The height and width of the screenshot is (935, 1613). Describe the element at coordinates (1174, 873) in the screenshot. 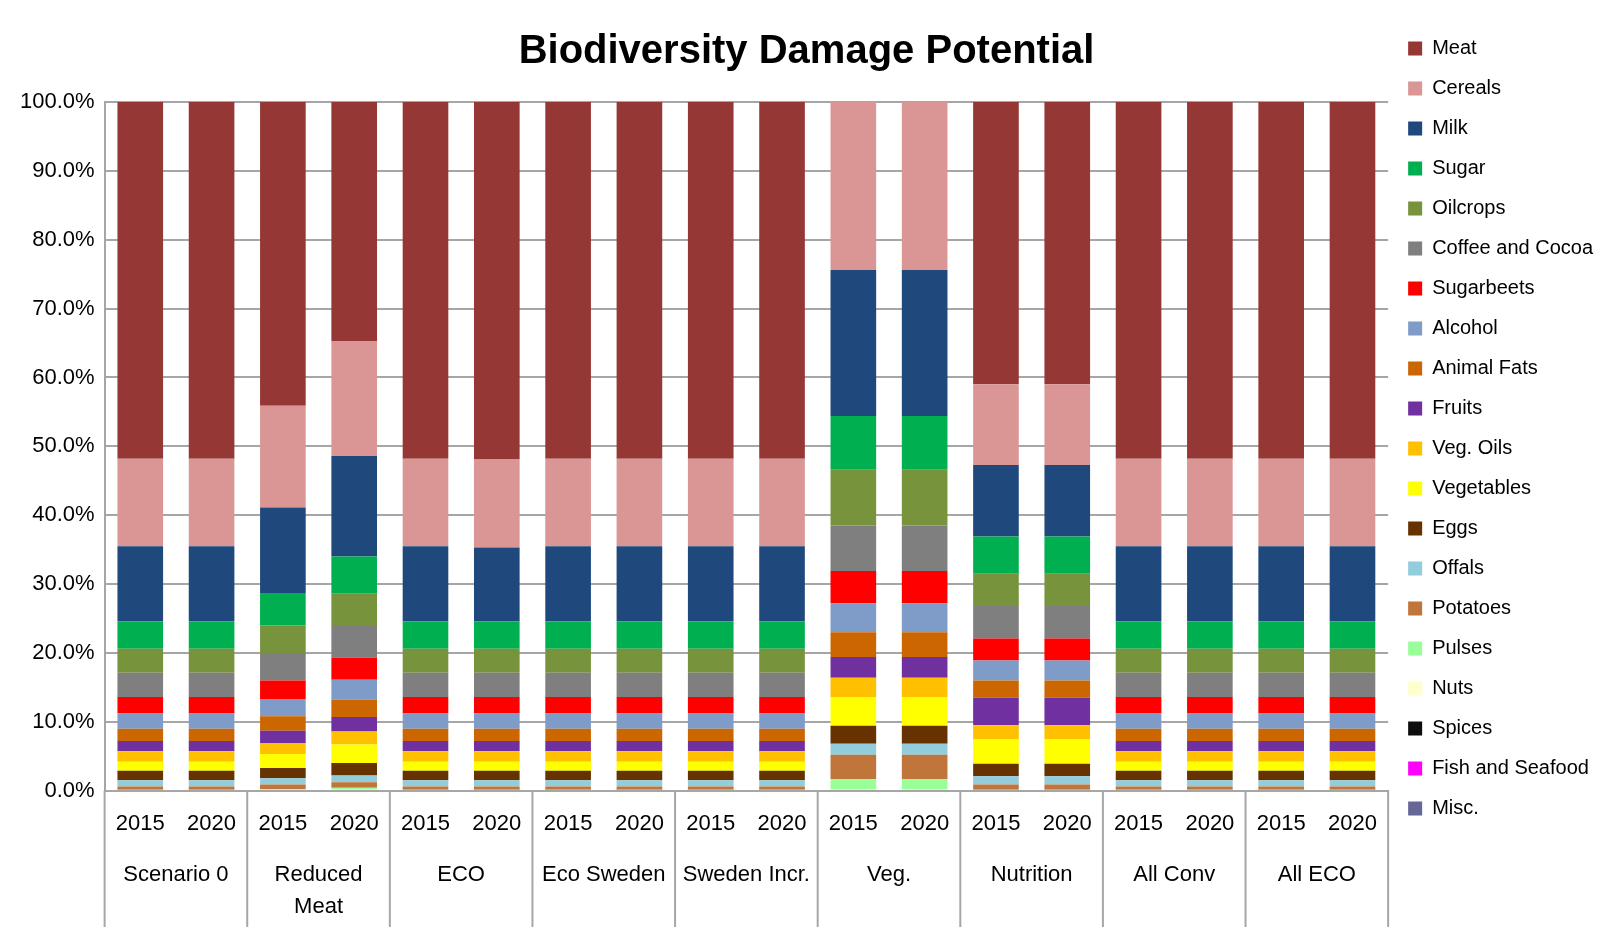

I see `text: All Conv` at that location.